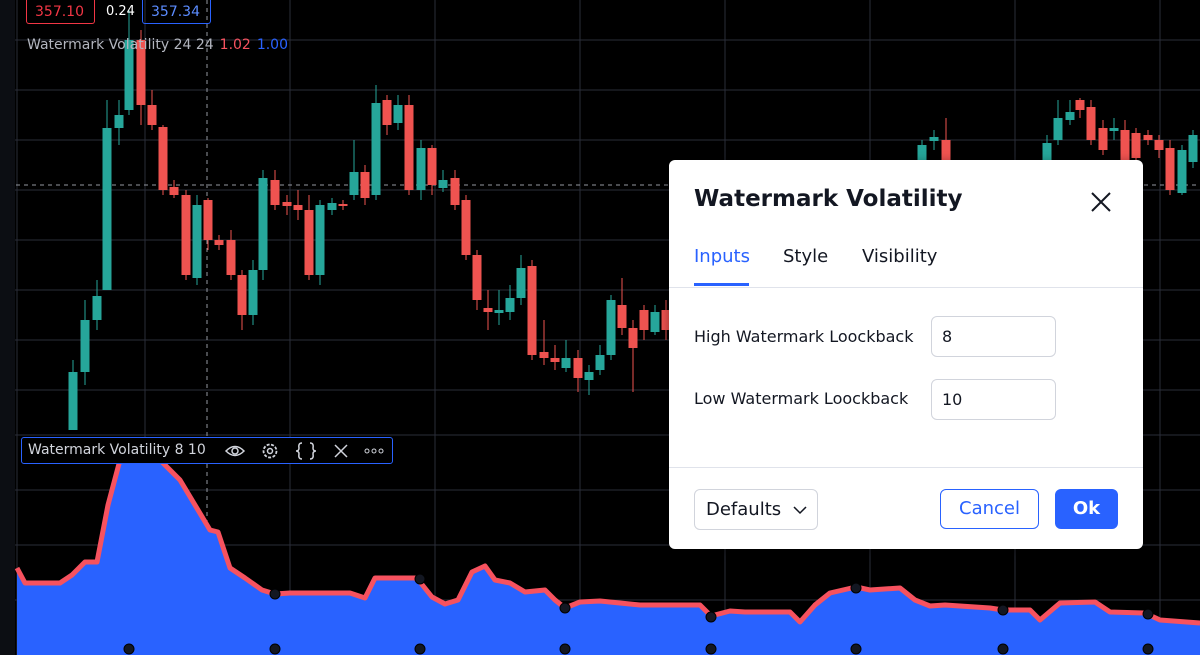 The image size is (1200, 655). What do you see at coordinates (1086, 509) in the screenshot?
I see `ok-button: Ok` at bounding box center [1086, 509].